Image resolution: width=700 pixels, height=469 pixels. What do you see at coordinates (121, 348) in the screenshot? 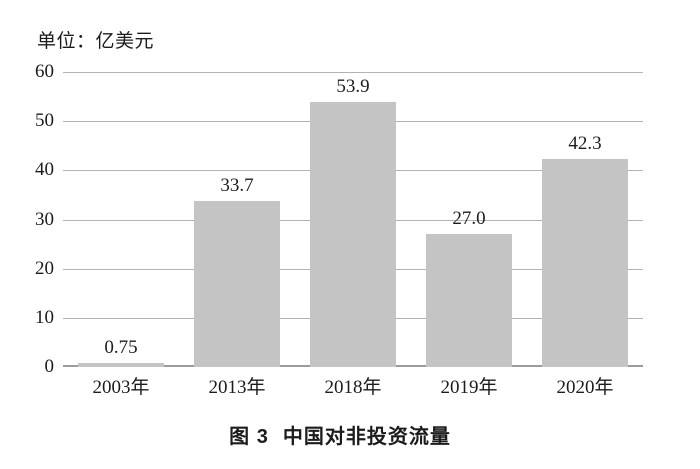
I see `value-label-2003年: 0.75` at bounding box center [121, 348].